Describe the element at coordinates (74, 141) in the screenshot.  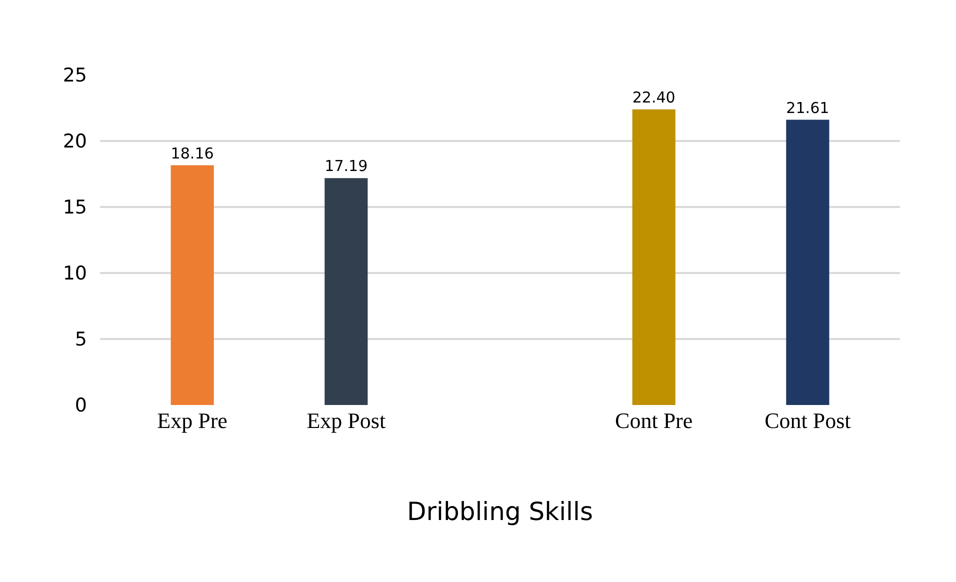
I see `y-tick-label: 20` at that location.